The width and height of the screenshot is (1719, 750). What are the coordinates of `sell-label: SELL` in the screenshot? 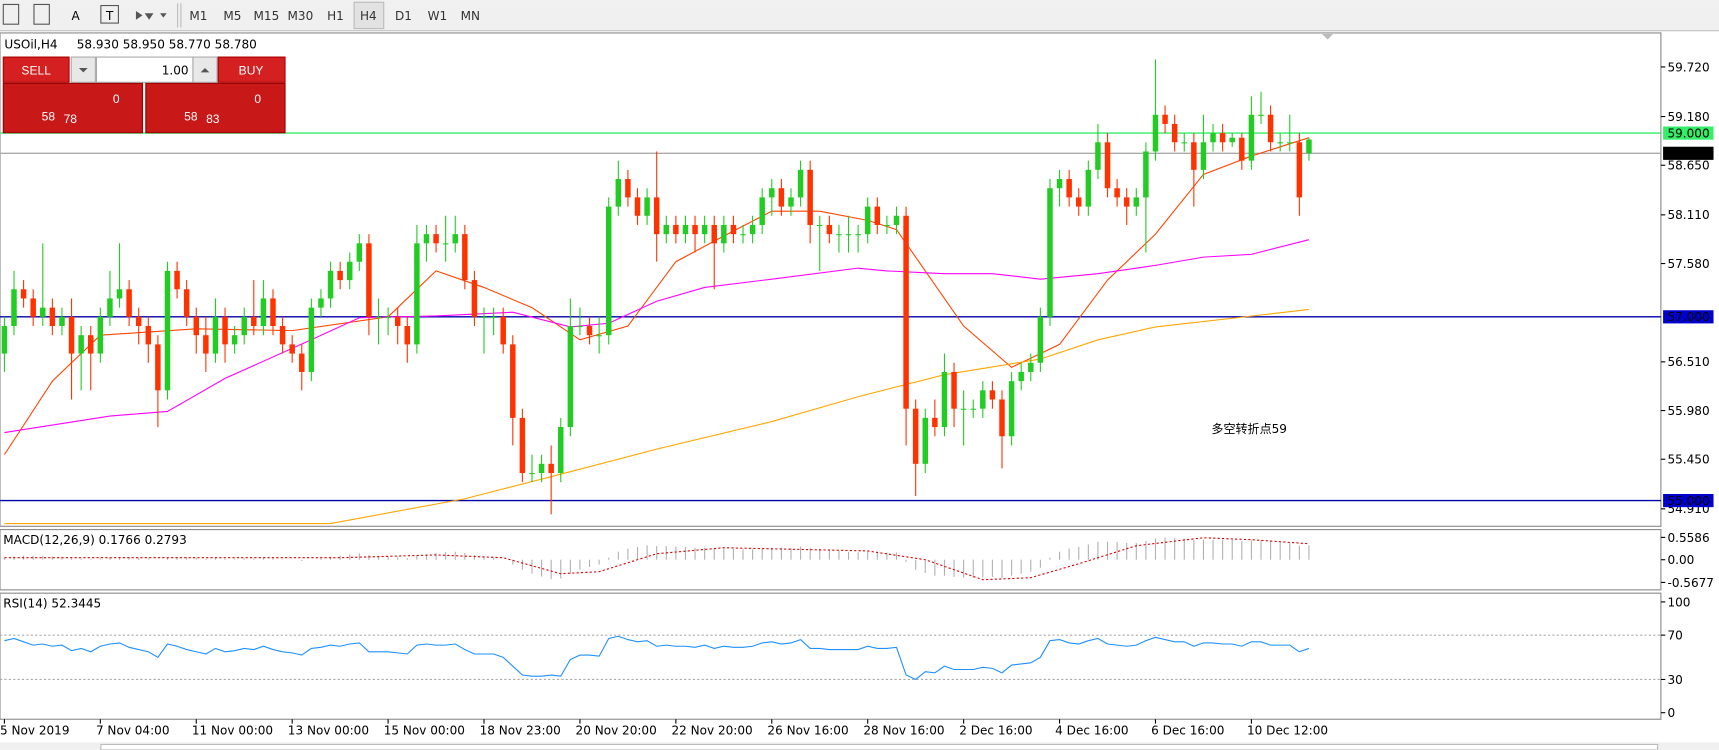 It's located at (36, 71).